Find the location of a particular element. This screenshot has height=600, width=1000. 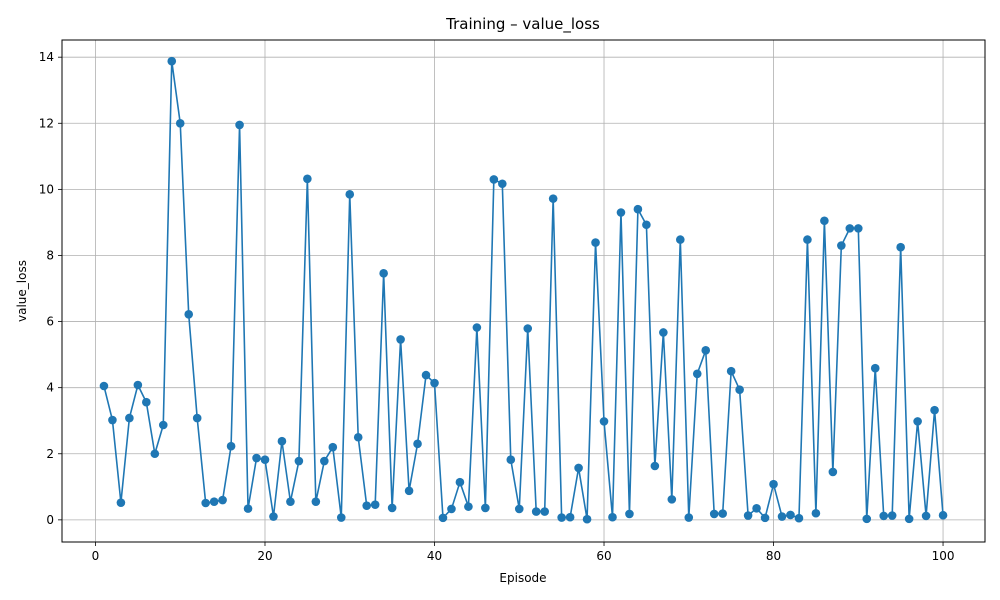

y-axis-label: value_loss is located at coordinates (22, 291).